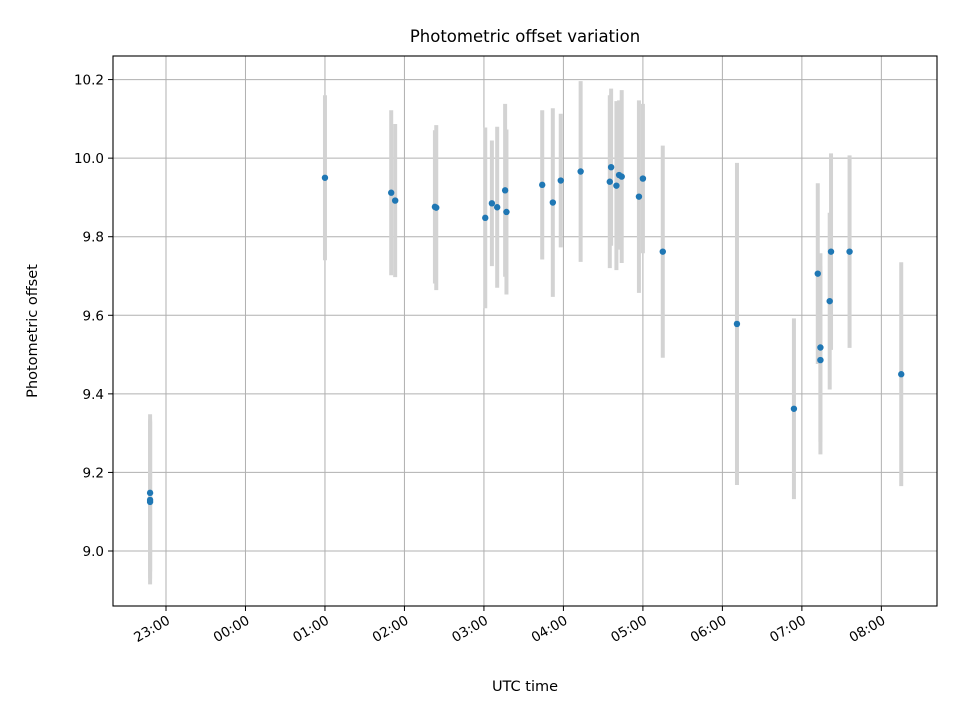  I want to click on y-tick-label: 9.4, so click(93, 395).